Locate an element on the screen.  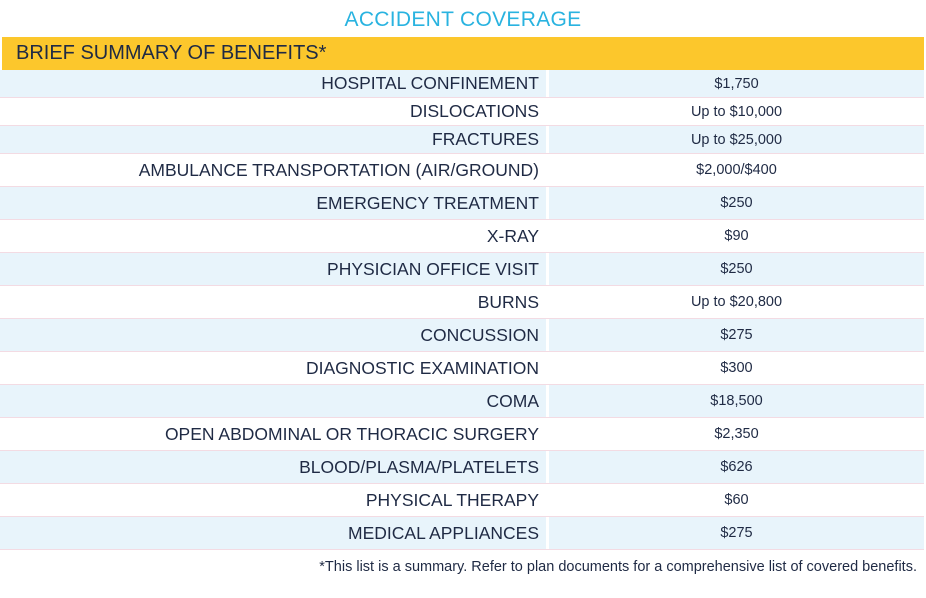
benefit-value: $1,750 is located at coordinates (736, 83).